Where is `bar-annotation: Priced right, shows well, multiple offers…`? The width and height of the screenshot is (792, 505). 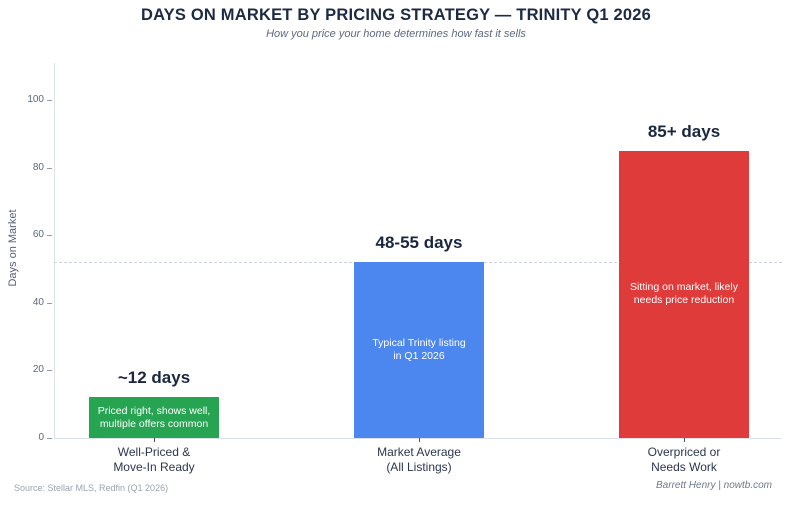
bar-annotation: Priced right, shows well, multiple offers… is located at coordinates (154, 417).